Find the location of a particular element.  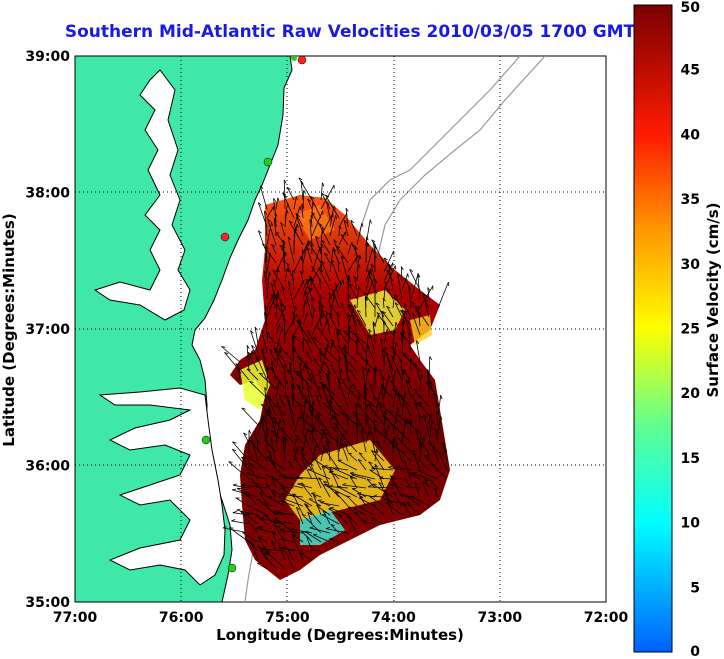

colorbar-tick-label: 0 is located at coordinates (695, 651).